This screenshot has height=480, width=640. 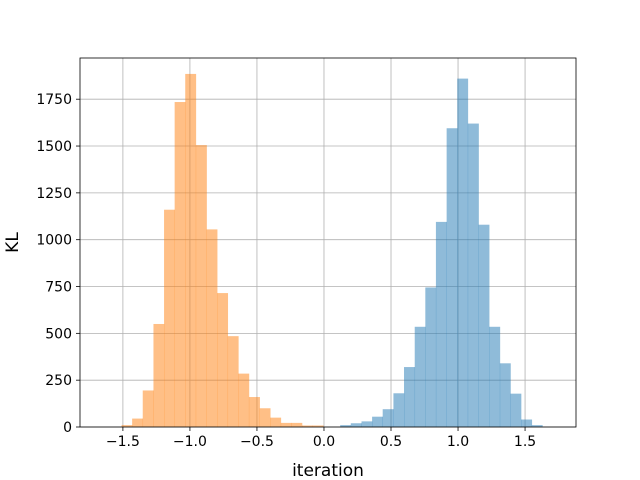 I want to click on x-tick-label: 1.5, so click(x=525, y=442).